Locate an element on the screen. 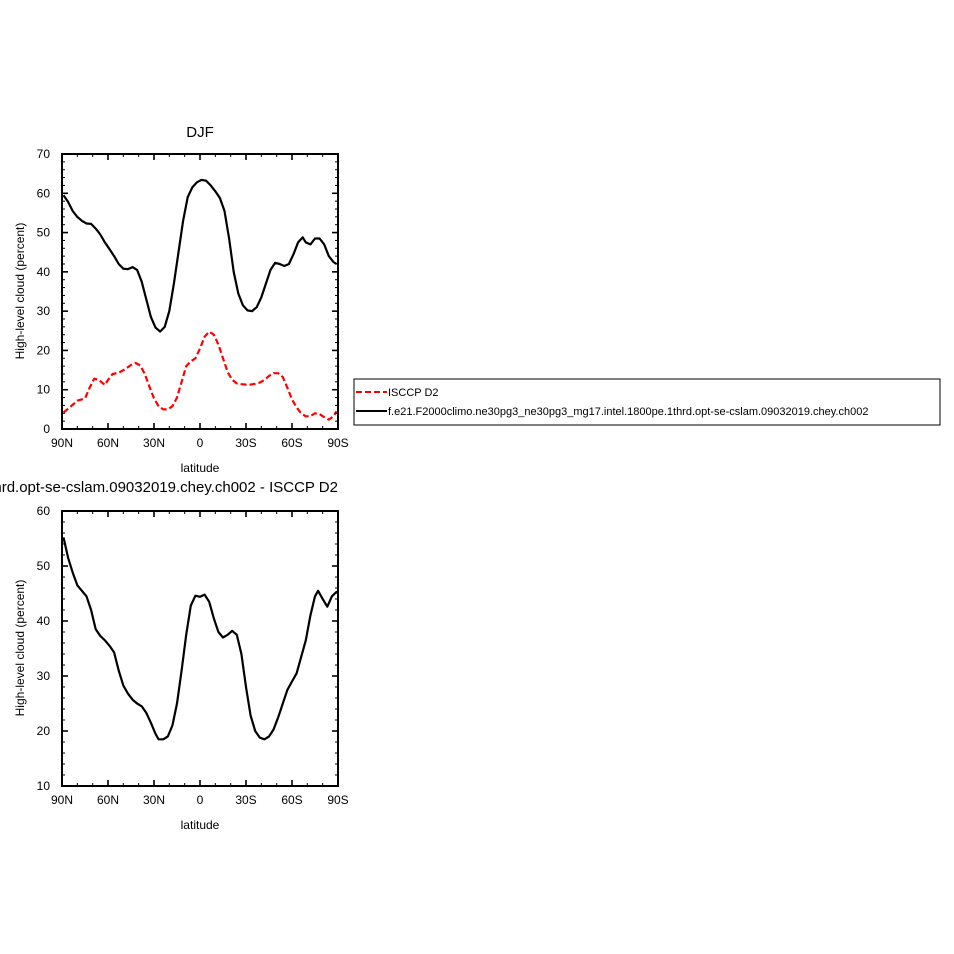 The height and width of the screenshot is (954, 954). top-x-axis-label: latitude is located at coordinates (200, 468).